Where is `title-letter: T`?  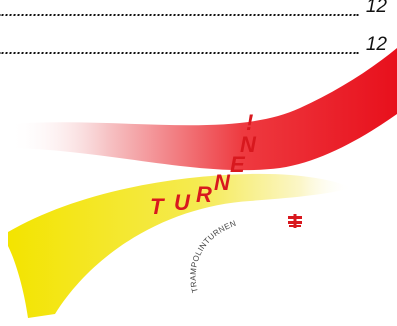
title-letter: T is located at coordinates (157, 206).